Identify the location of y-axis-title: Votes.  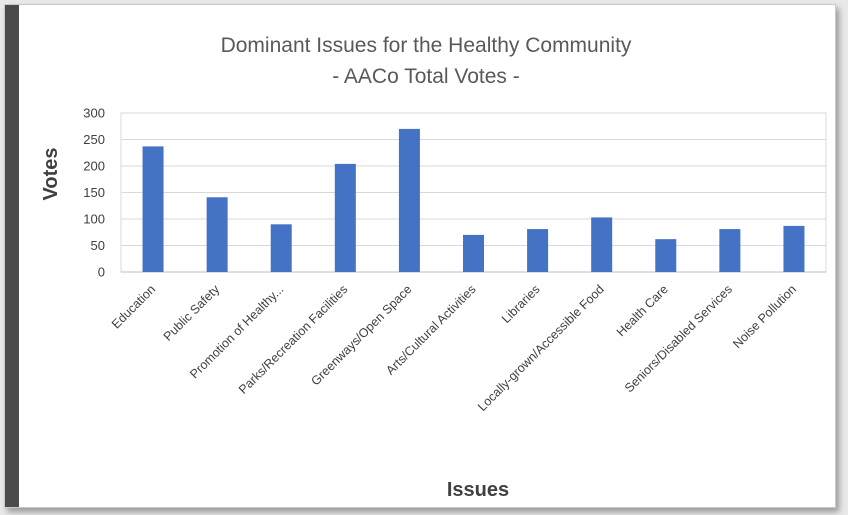
(51, 174).